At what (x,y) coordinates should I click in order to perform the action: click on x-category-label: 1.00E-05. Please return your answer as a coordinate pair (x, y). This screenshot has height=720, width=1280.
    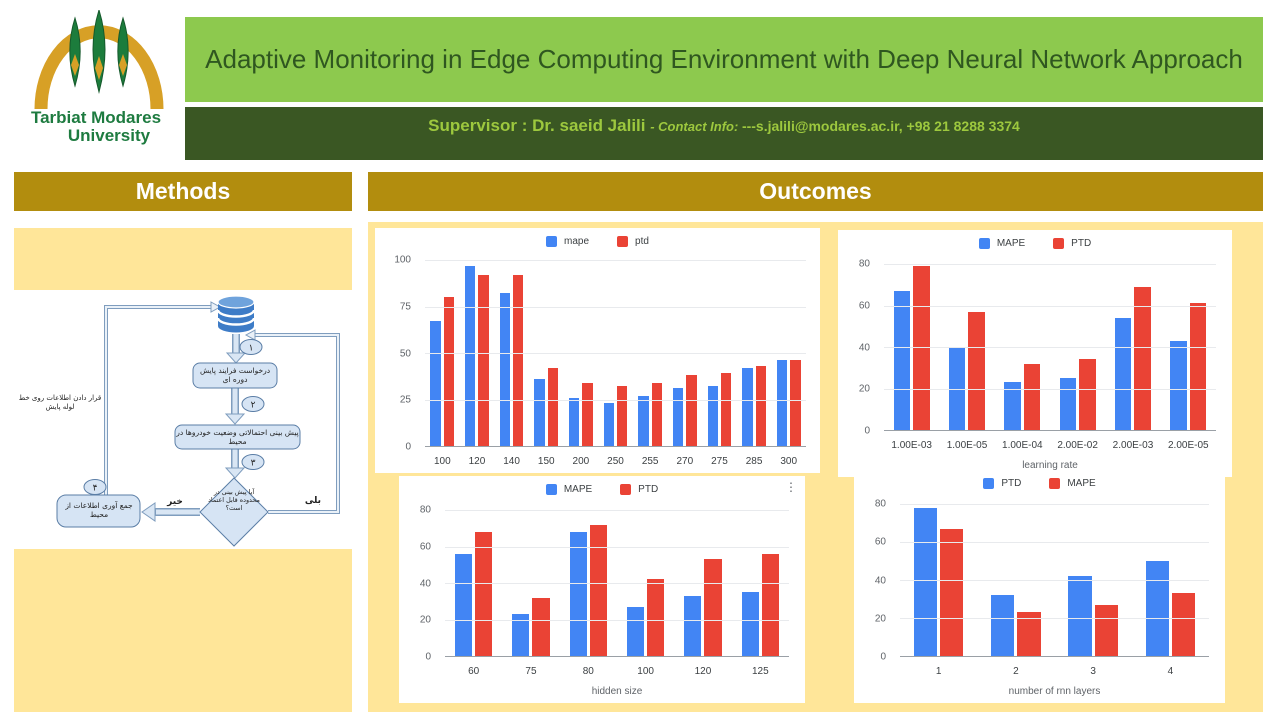
    Looking at the image, I should click on (967, 445).